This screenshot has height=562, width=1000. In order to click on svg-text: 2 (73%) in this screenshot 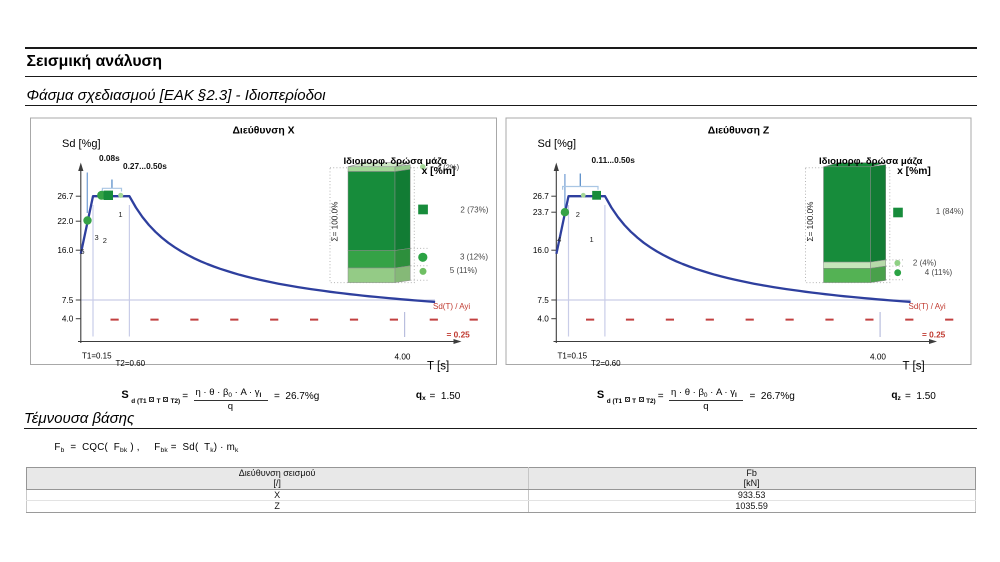, I will do `click(474, 209)`.